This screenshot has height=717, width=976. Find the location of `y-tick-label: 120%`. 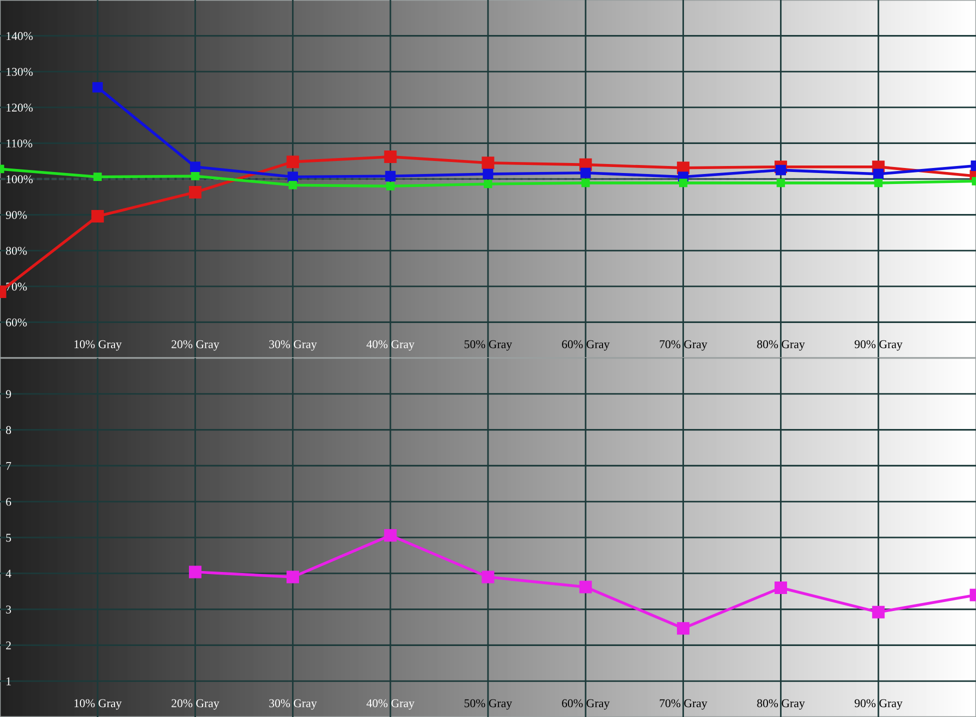

y-tick-label: 120% is located at coordinates (19, 108).